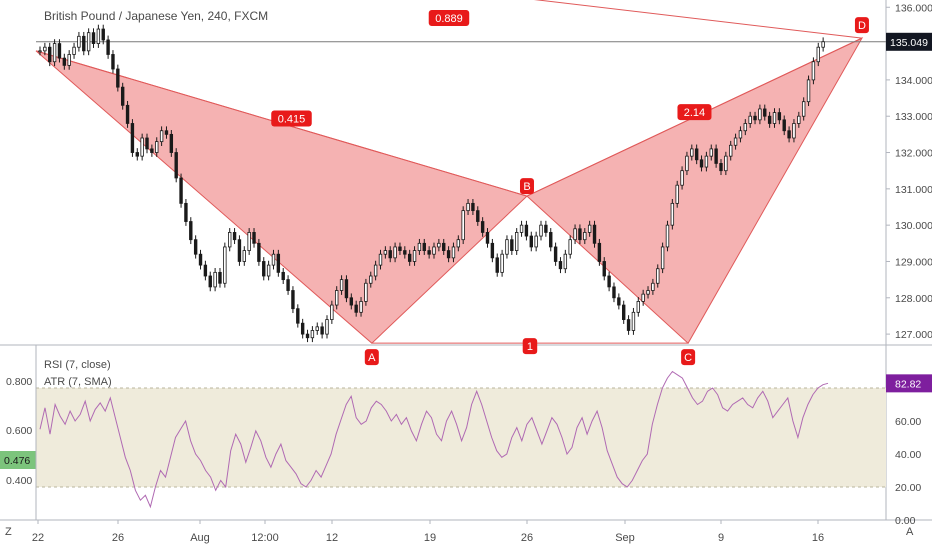 The width and height of the screenshot is (932, 550). Describe the element at coordinates (530, 347) in the screenshot. I see `ratio-ac-label: 1` at that location.